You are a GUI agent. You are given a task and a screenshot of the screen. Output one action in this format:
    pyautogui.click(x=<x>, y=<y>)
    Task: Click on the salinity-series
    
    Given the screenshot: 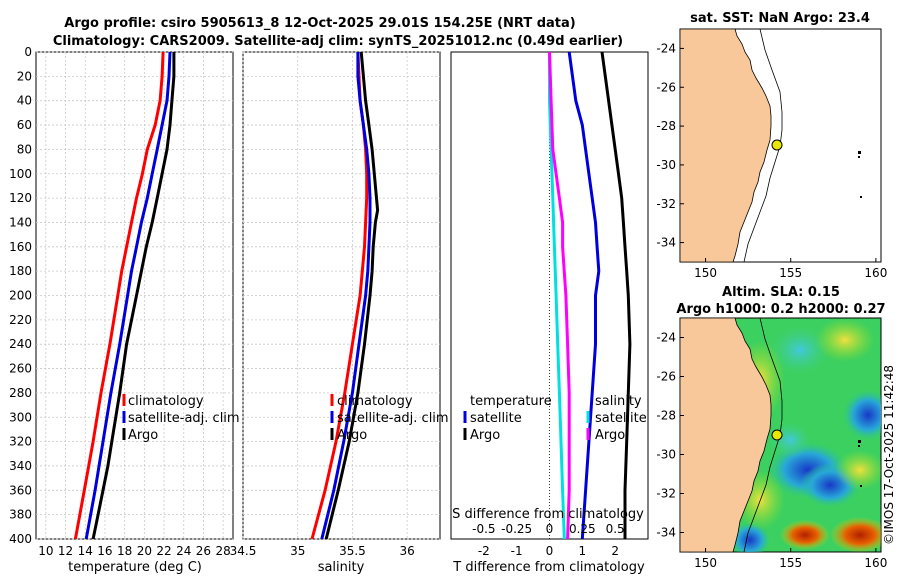 What is the action you would take?
    pyautogui.click(x=345, y=295)
    